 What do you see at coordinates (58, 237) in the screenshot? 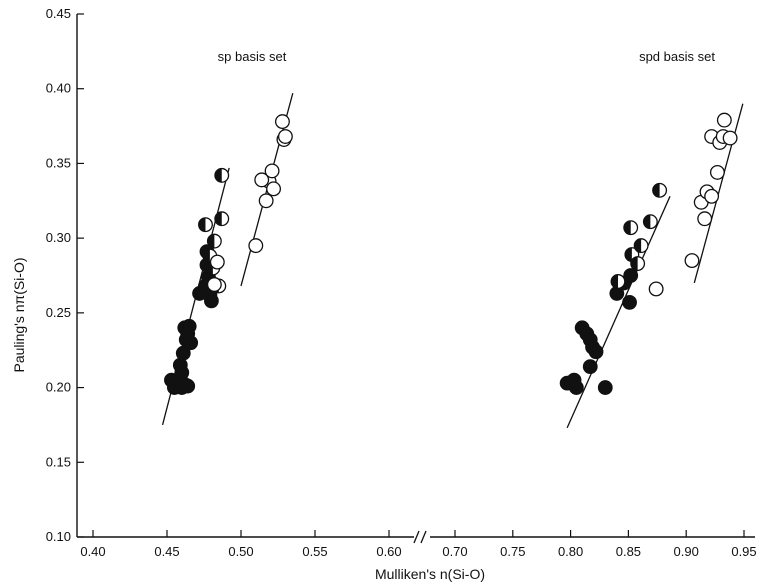
I see `y-tick-label: 0.30` at bounding box center [58, 237].